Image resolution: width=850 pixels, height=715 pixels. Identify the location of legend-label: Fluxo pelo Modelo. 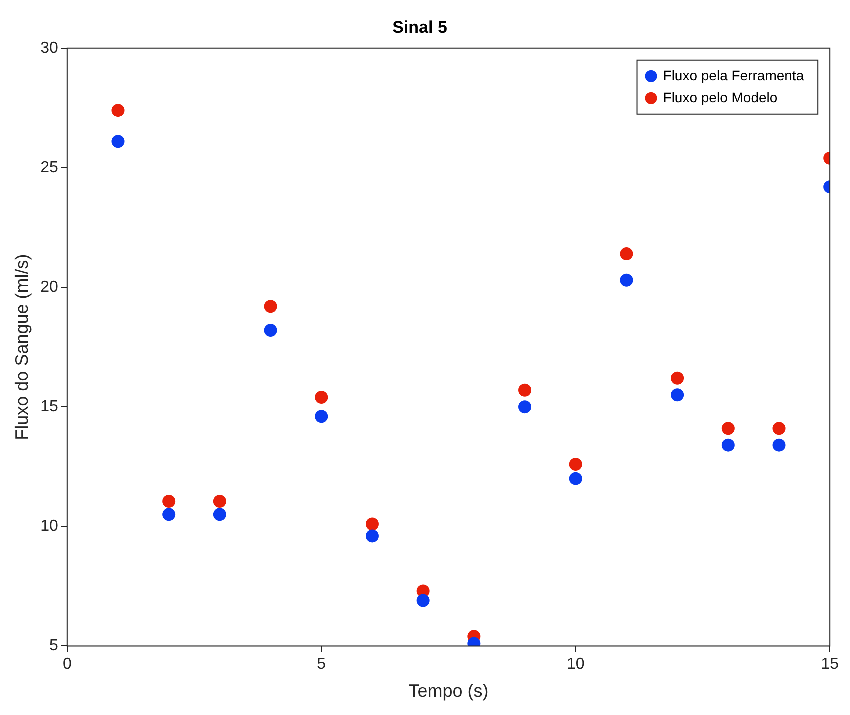
(720, 97).